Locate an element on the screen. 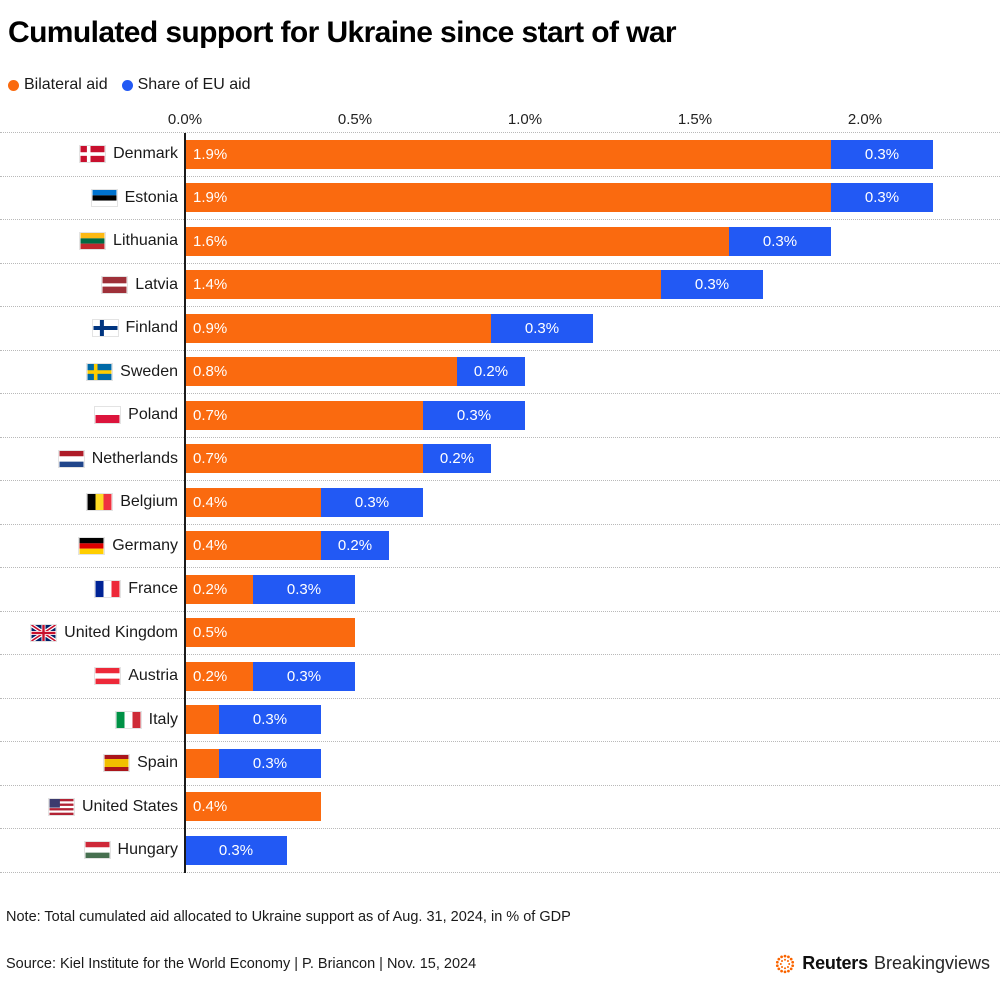 The height and width of the screenshot is (1000, 1000). row-label: United States is located at coordinates (92, 806).